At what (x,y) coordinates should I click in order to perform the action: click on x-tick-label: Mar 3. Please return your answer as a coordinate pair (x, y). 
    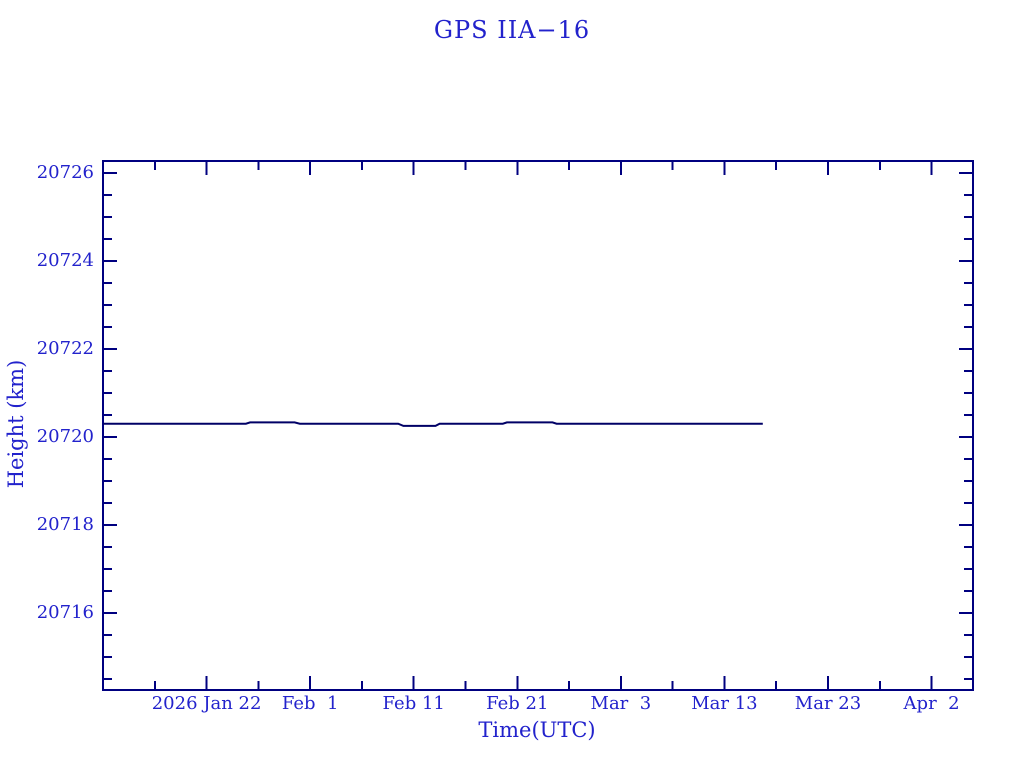
    Looking at the image, I should click on (621, 703).